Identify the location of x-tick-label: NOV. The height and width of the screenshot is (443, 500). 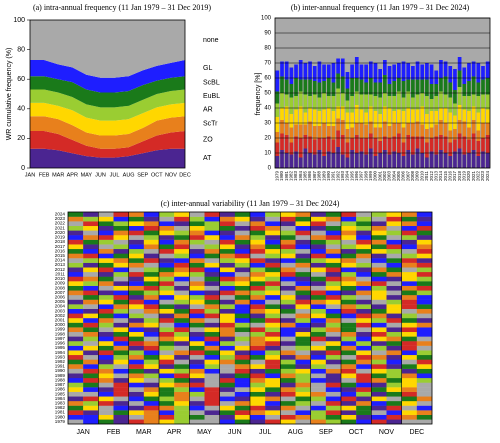
(171, 175).